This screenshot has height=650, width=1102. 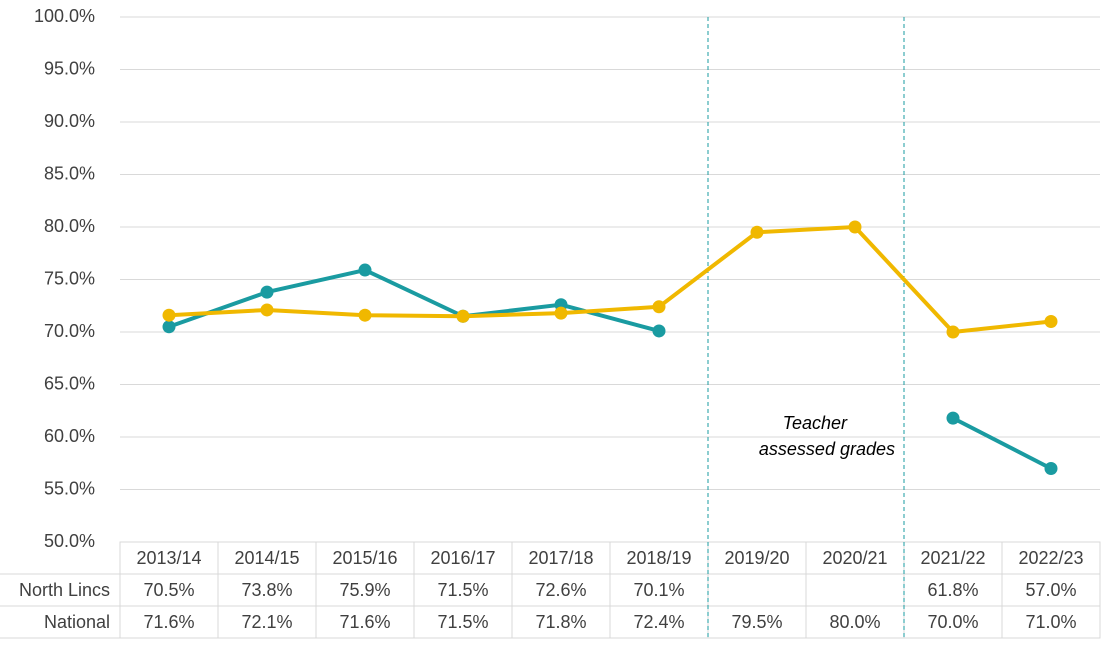 What do you see at coordinates (77, 622) in the screenshot?
I see `legend-label: National` at bounding box center [77, 622].